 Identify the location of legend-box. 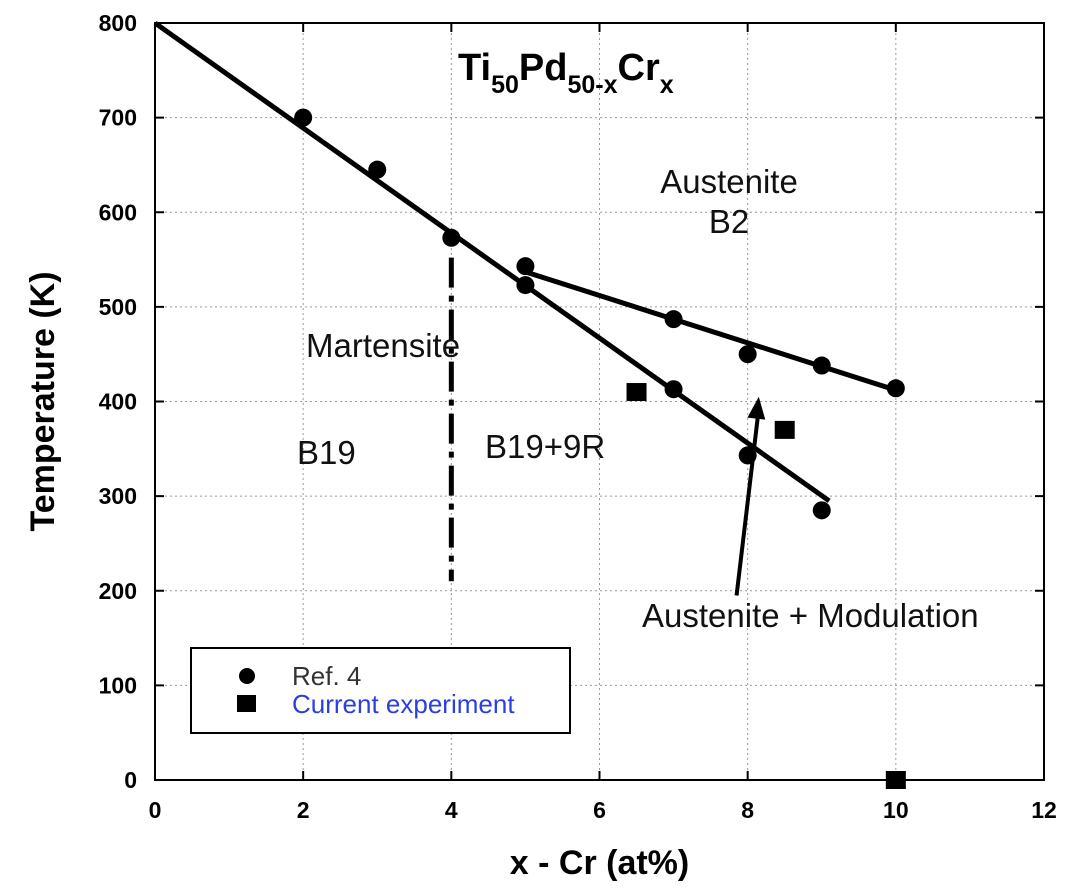
(380, 690).